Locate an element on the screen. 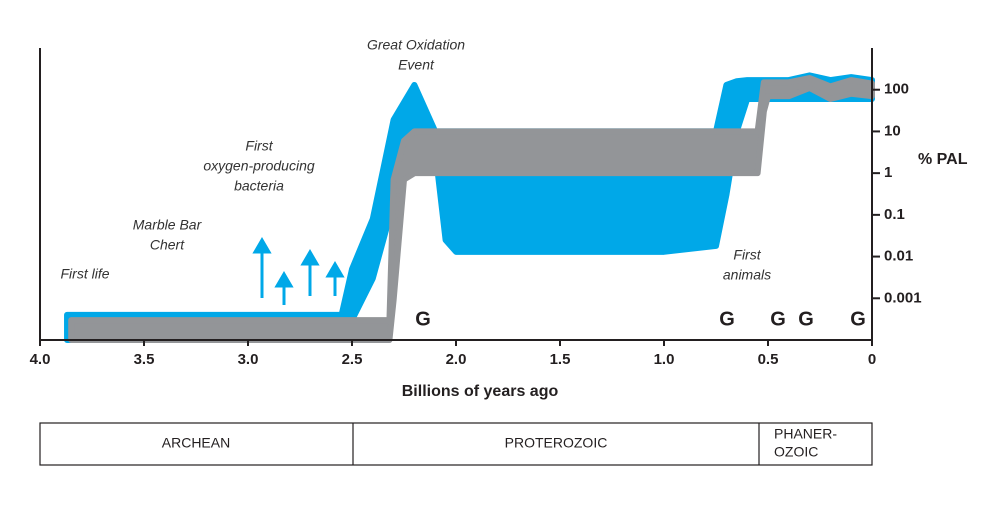 Image resolution: width=997 pixels, height=510 pixels. y-tick-label: 0.1 is located at coordinates (894, 214).